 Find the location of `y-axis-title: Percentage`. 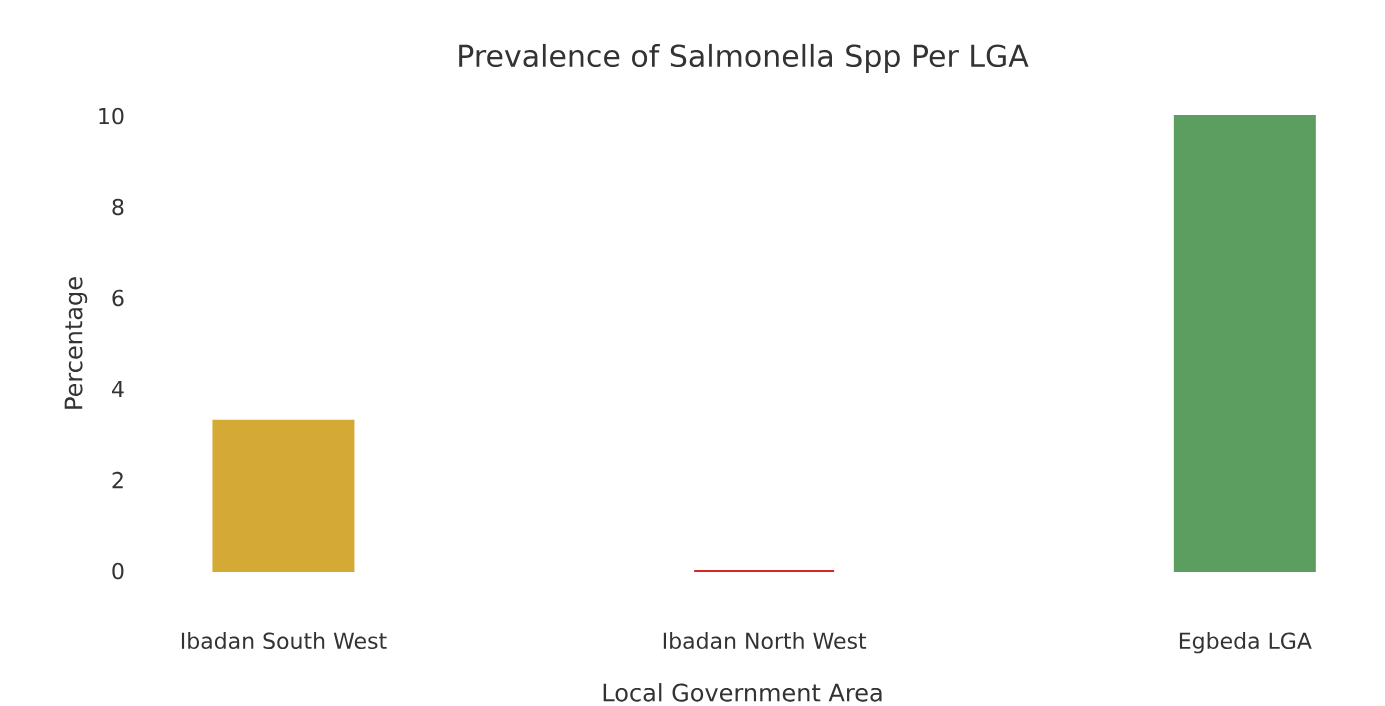

y-axis-title: Percentage is located at coordinates (76, 343).